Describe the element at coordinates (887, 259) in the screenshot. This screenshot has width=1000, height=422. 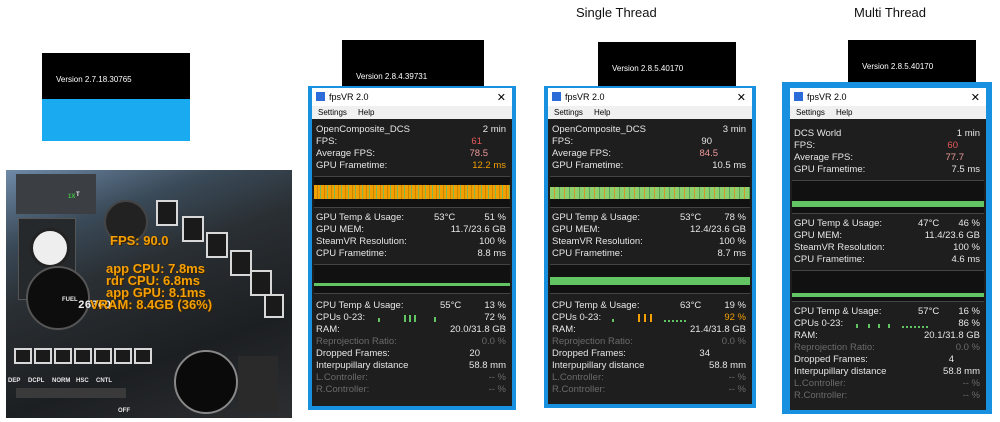
I see `stat-row-cpu-frametime: CPU Frametime: 4.6 ms` at that location.